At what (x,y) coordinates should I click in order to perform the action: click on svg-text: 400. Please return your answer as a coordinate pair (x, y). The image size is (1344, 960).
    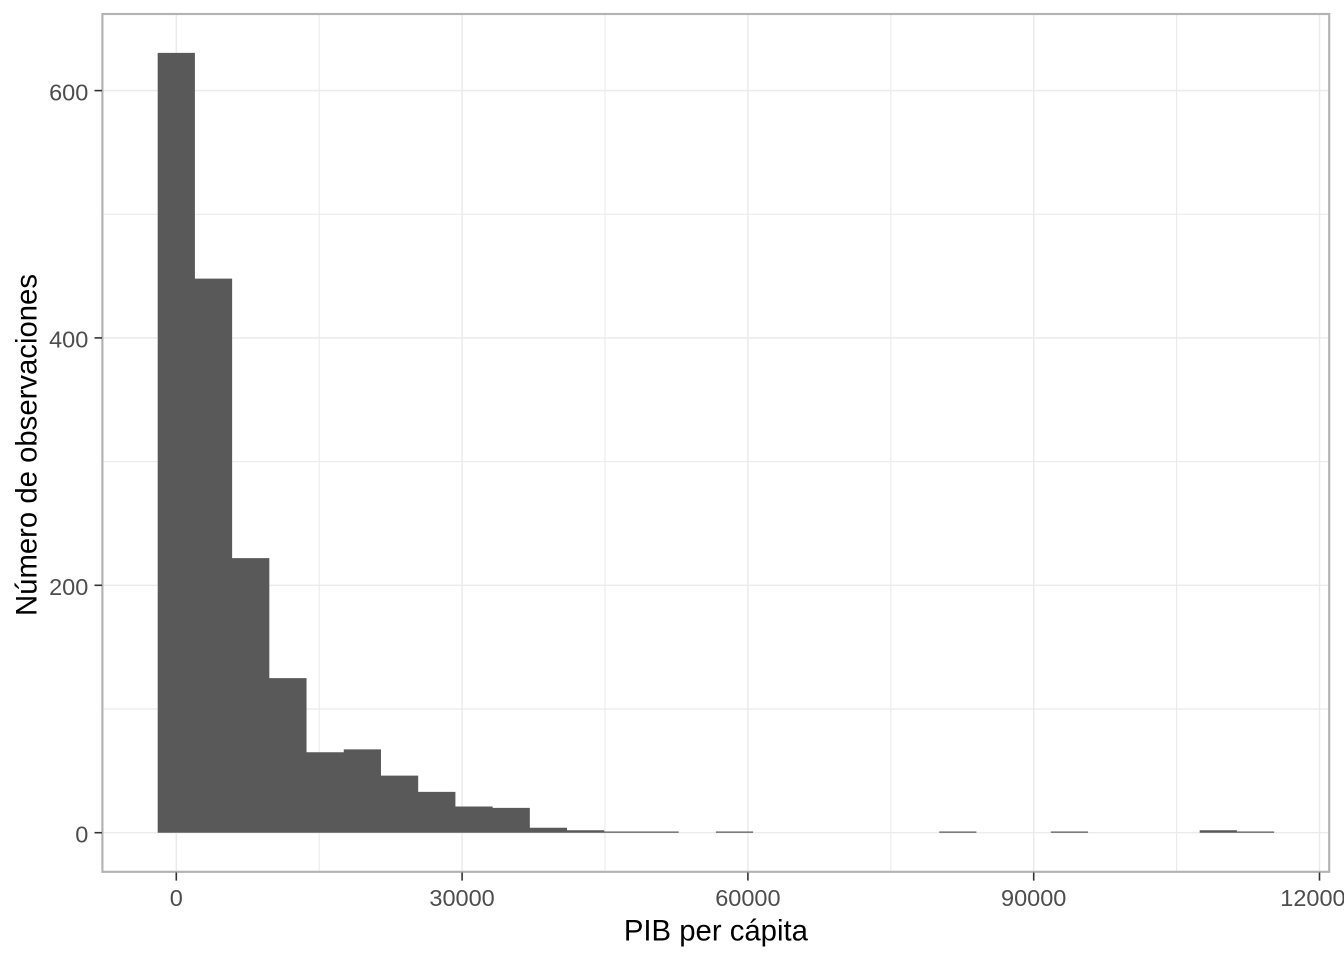
    Looking at the image, I should click on (68, 340).